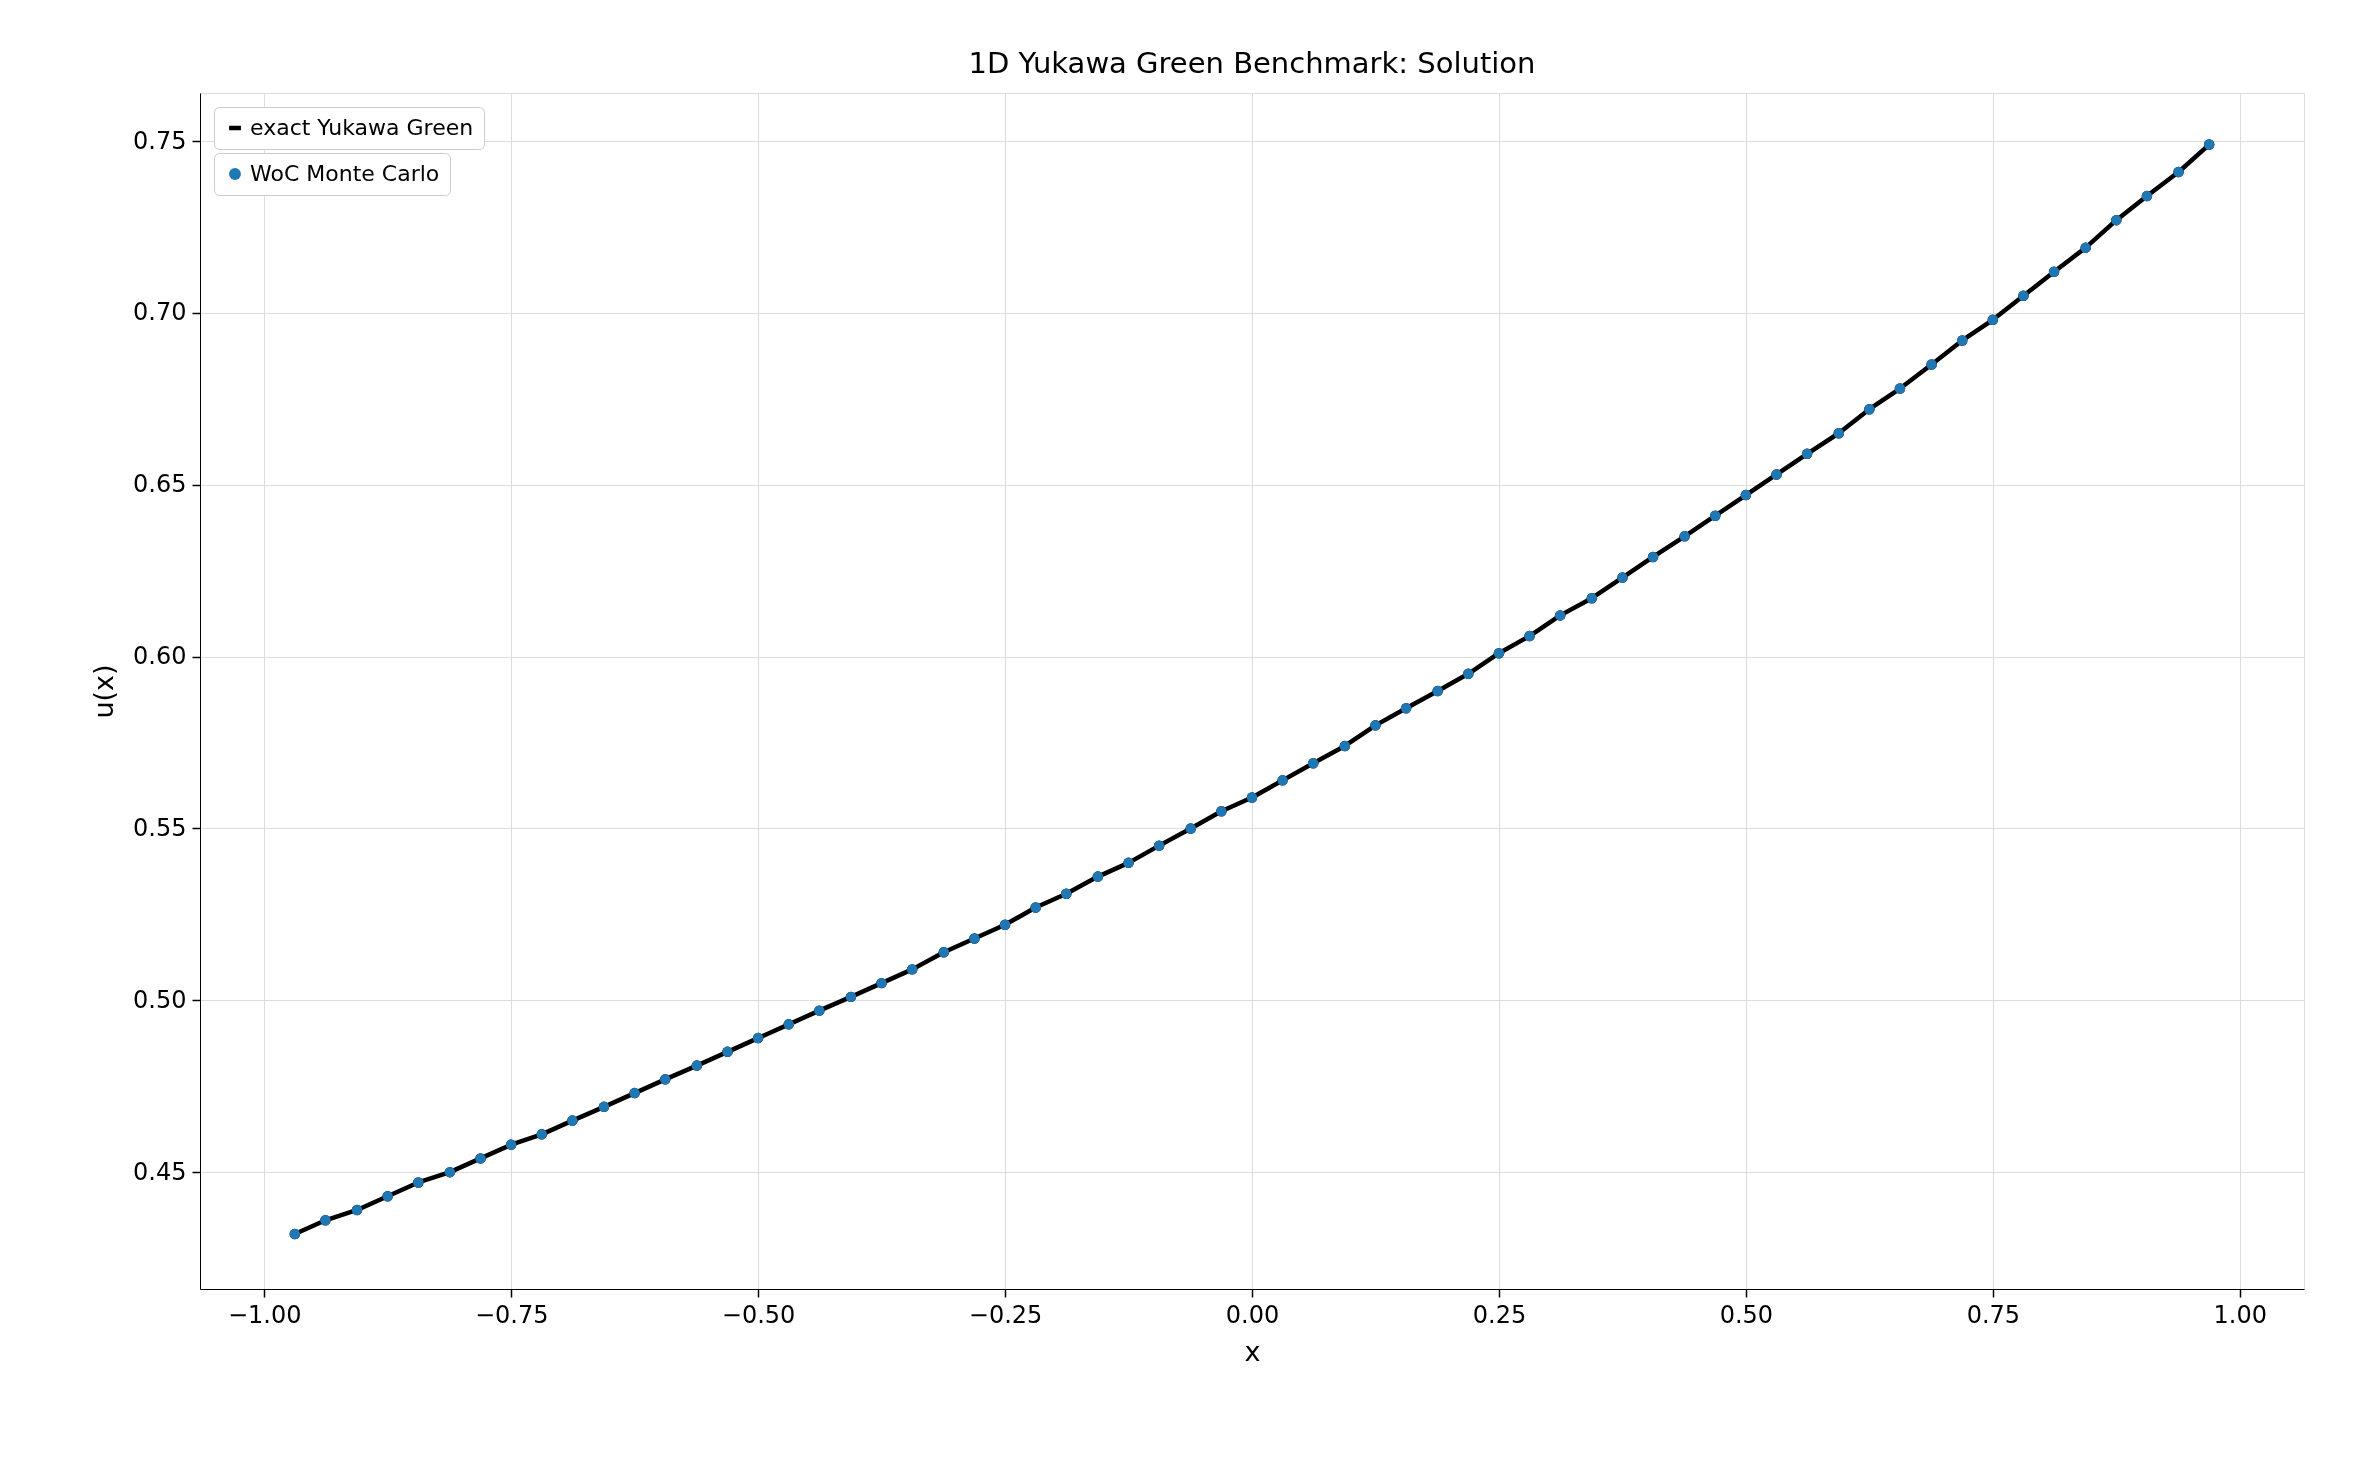 The height and width of the screenshot is (1460, 2360). I want to click on x-tick-label: 1.00, so click(2240, 1314).